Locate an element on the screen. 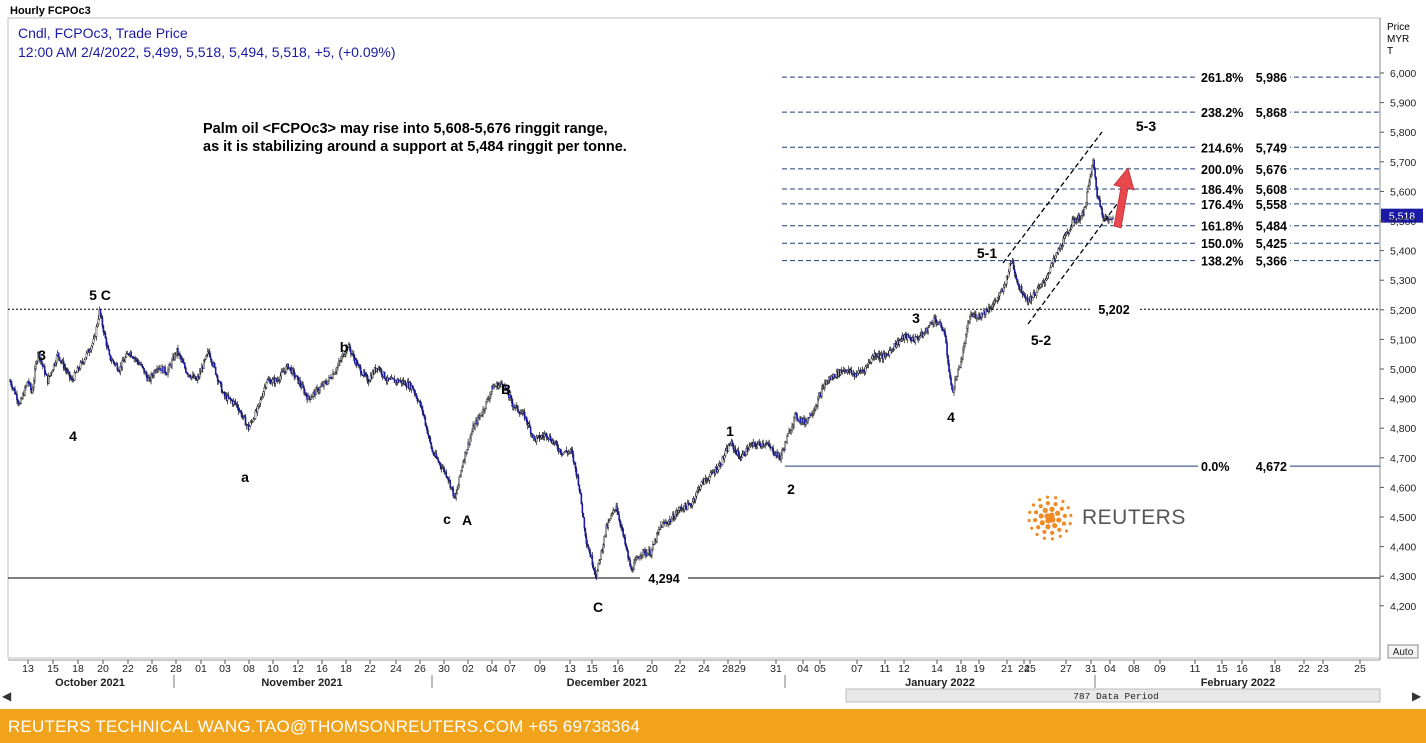  wave-label: A is located at coordinates (467, 520).